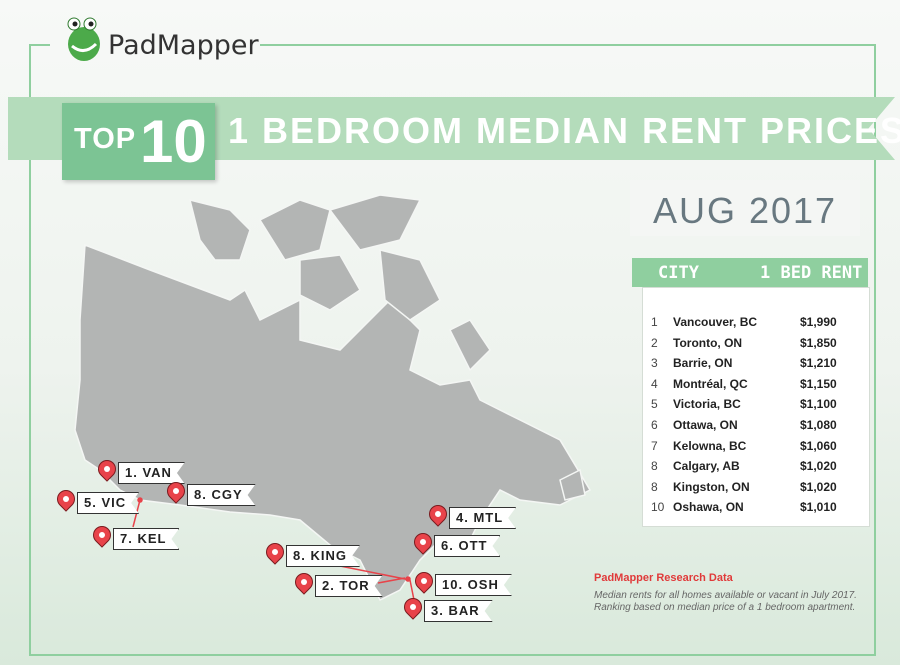 Image resolution: width=900 pixels, height=665 pixels. What do you see at coordinates (564, 130) in the screenshot?
I see `title: 1 BEDROOM MEDIAN RENT PRICES` at bounding box center [564, 130].